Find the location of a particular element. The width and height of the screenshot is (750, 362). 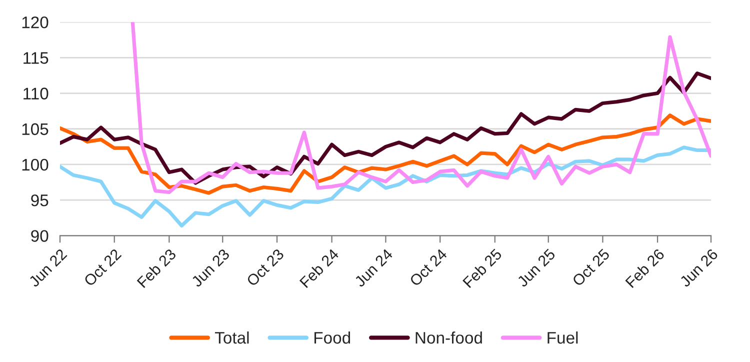

y-tick-label: 105 is located at coordinates (35, 129).